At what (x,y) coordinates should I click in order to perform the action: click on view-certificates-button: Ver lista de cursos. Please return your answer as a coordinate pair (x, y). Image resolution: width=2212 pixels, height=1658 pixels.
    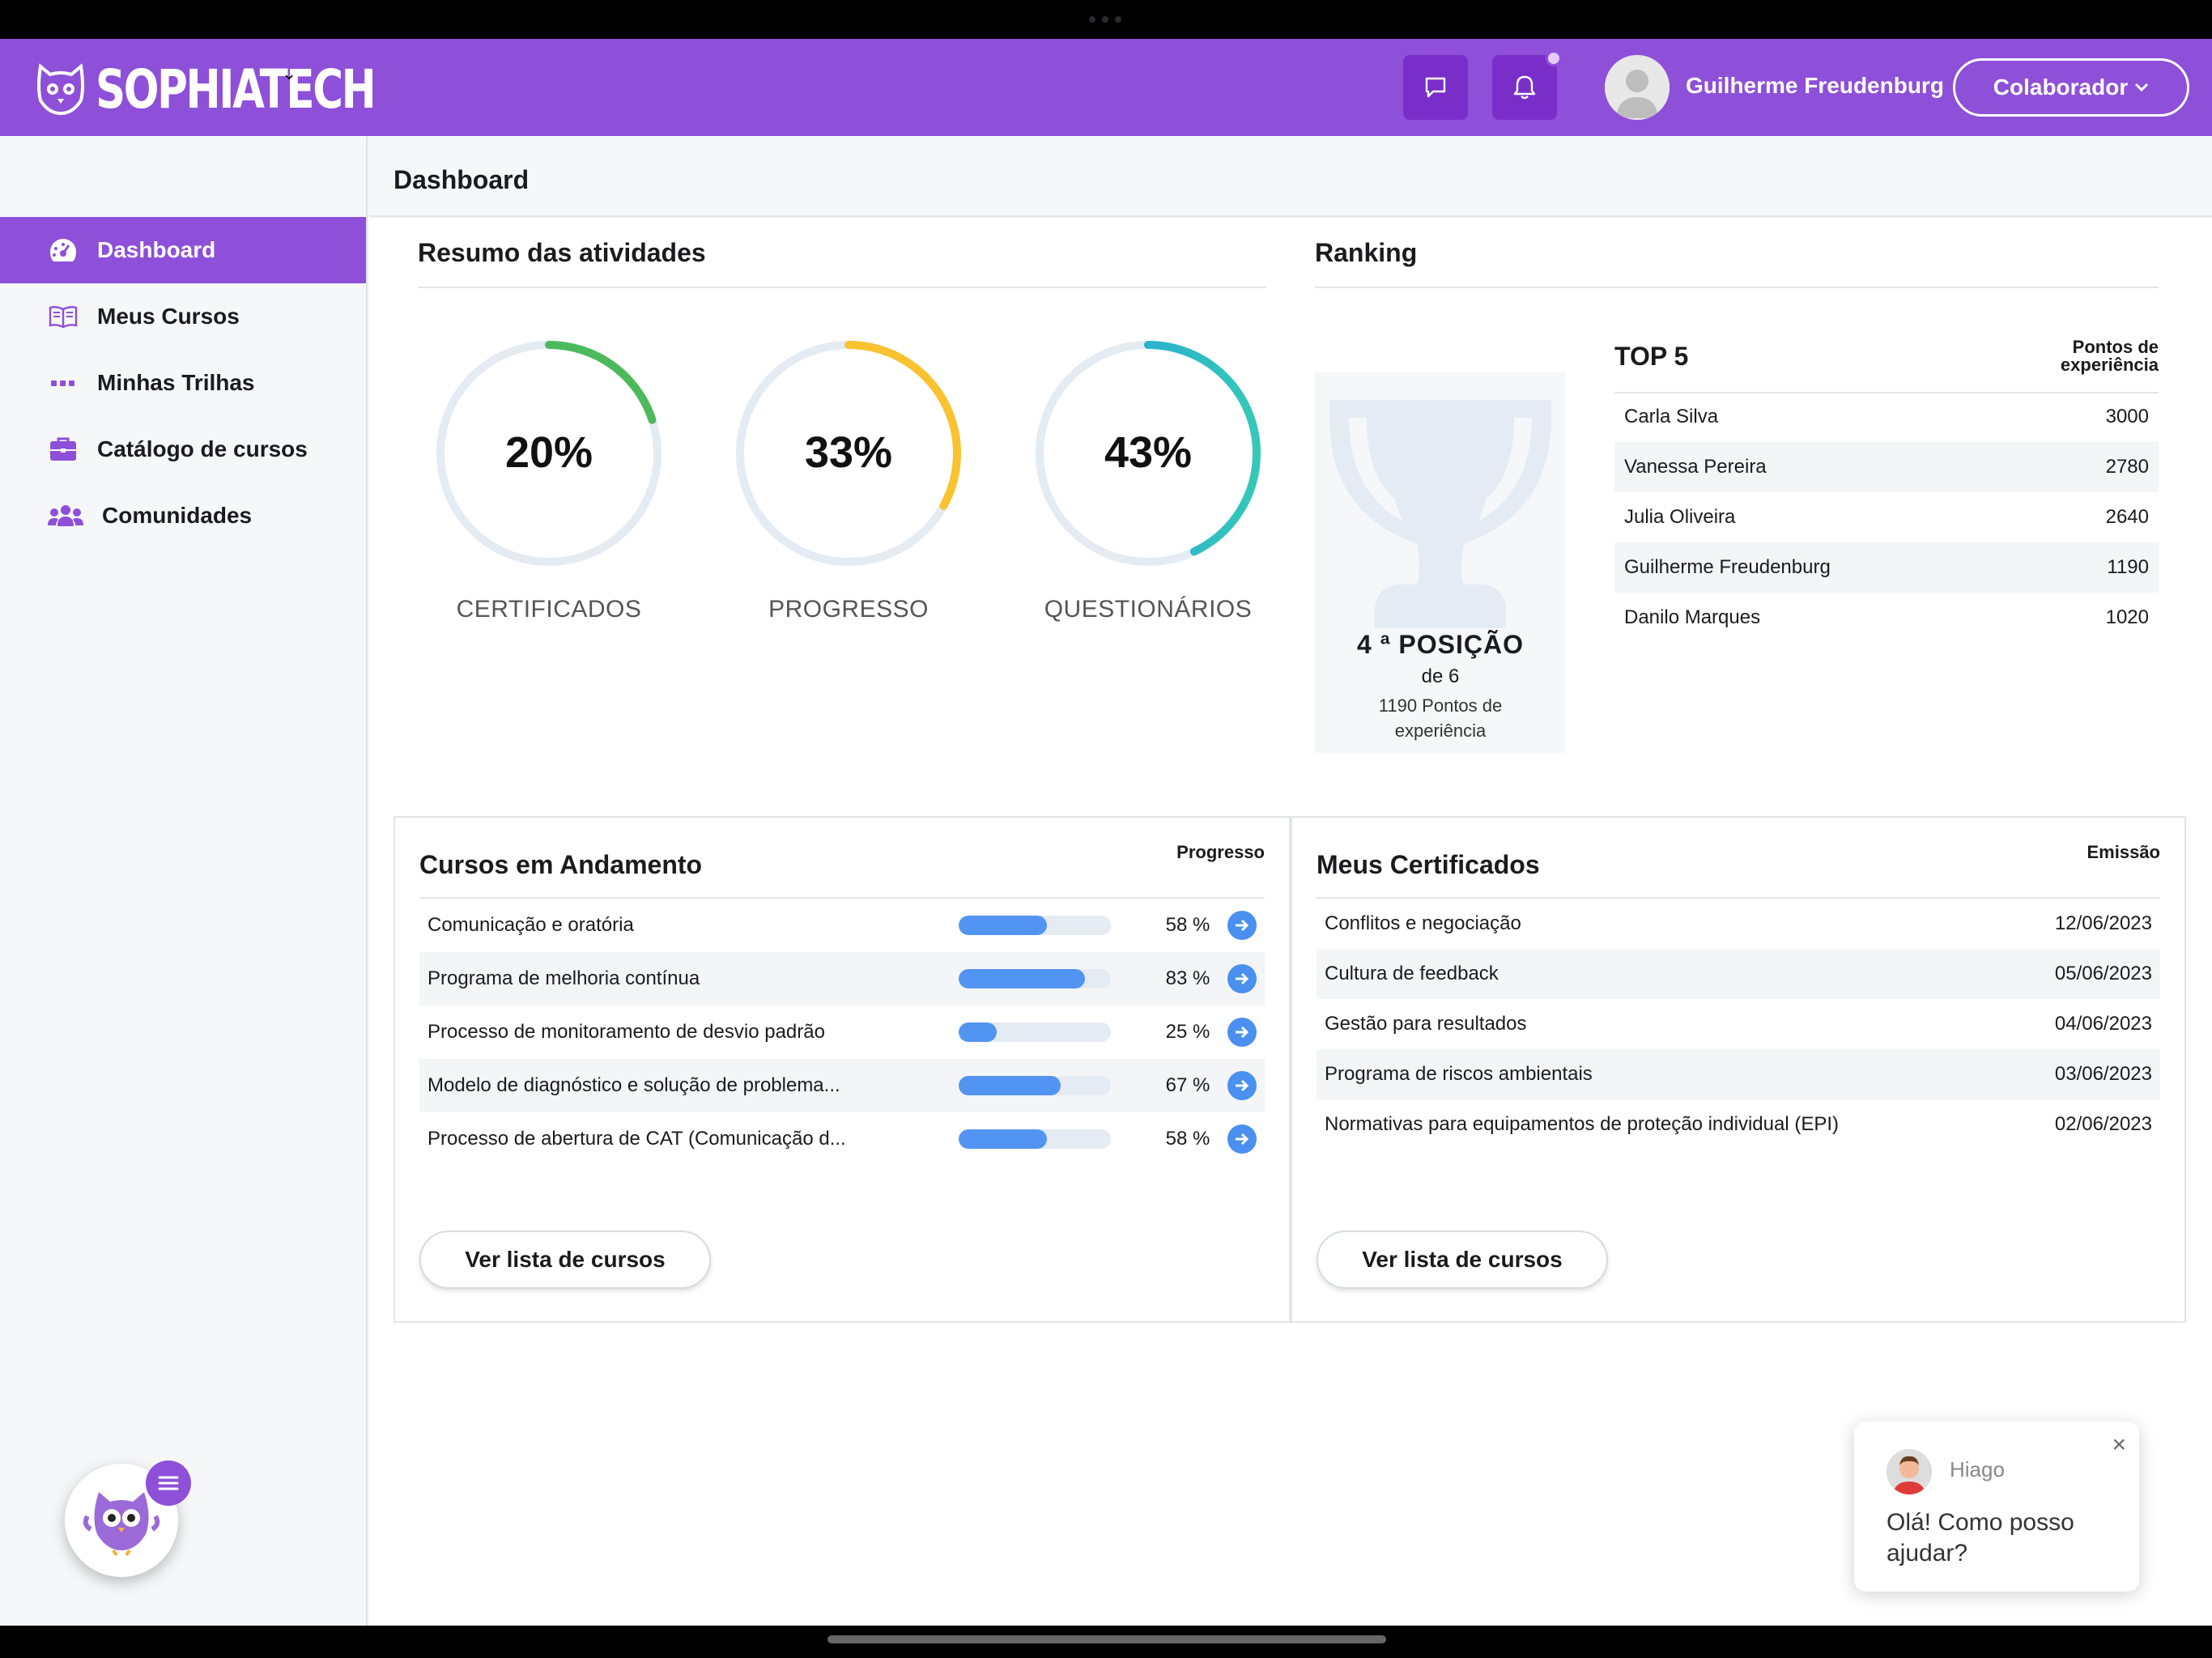
    Looking at the image, I should click on (1463, 1260).